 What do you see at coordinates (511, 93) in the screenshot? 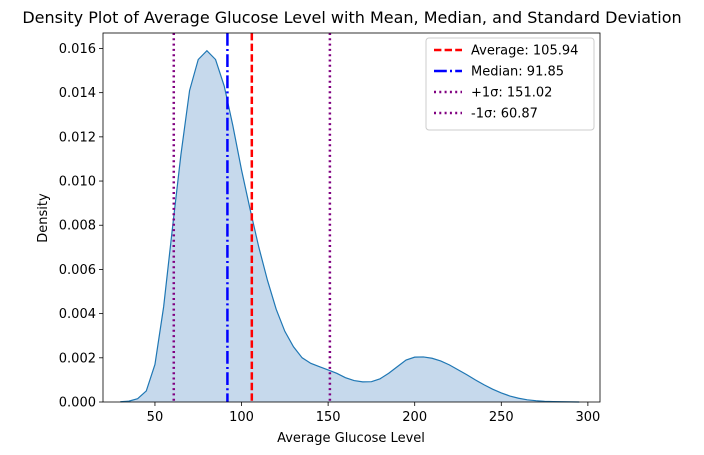
I see `legend-label-2: +1σ: 151.02` at bounding box center [511, 93].